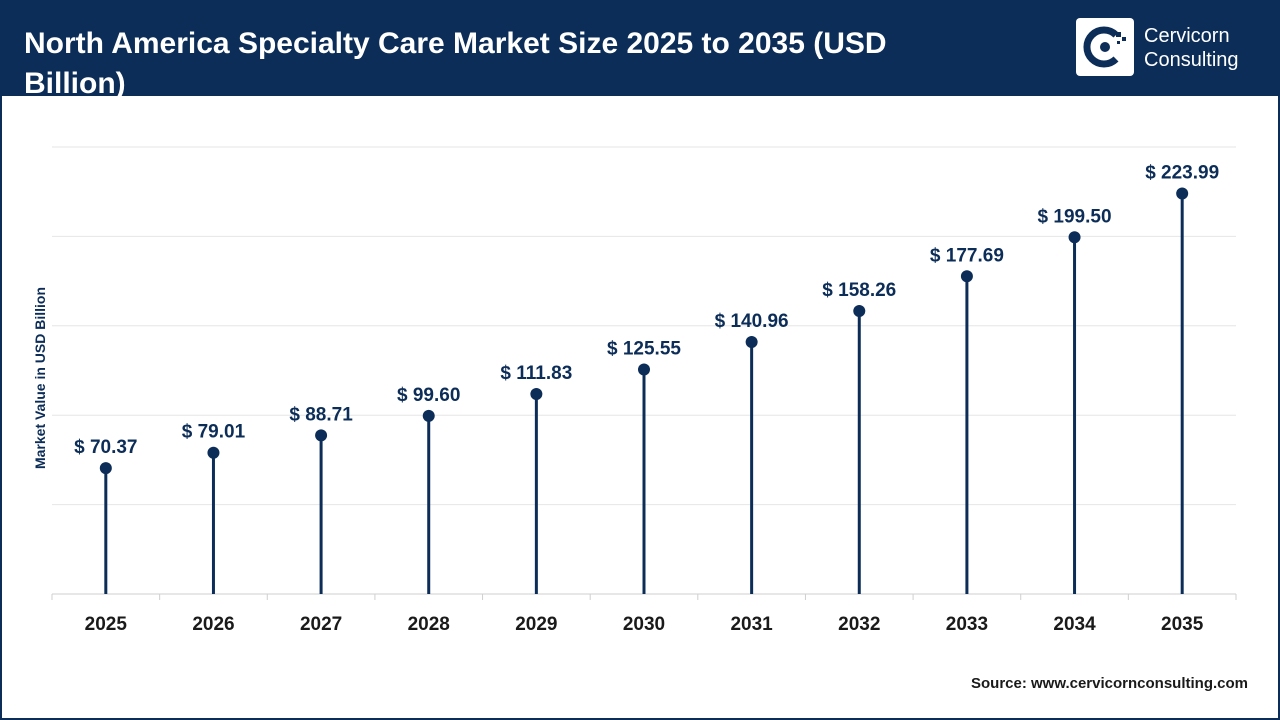 The image size is (1280, 720). Describe the element at coordinates (751, 624) in the screenshot. I see `x-tick-label-2031: 2031` at that location.